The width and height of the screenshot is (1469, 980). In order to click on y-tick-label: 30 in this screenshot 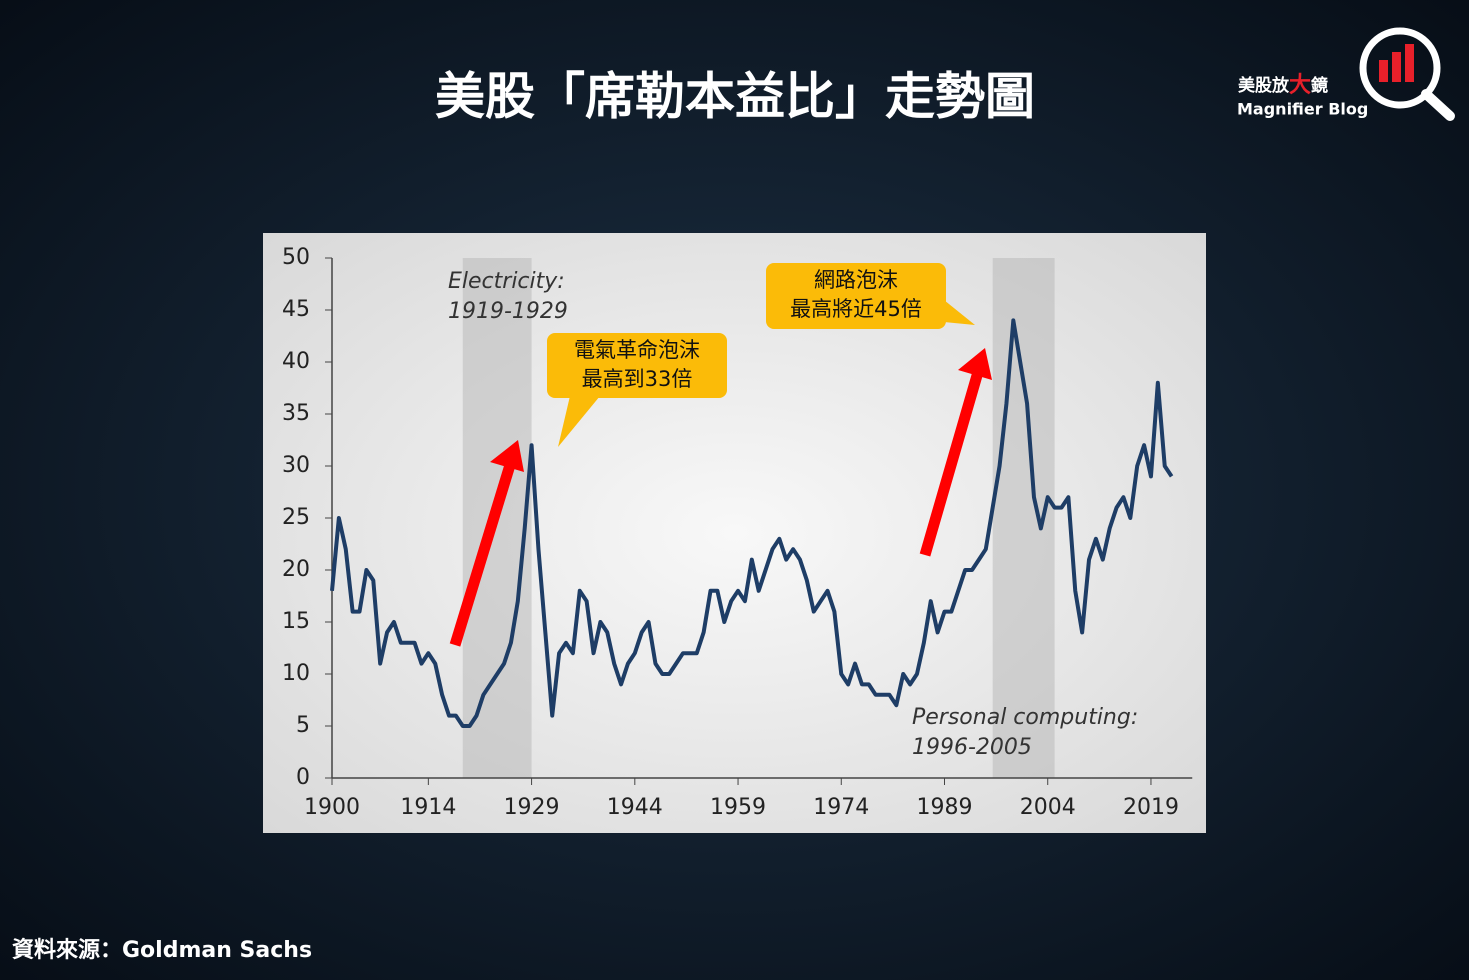, I will do `click(296, 465)`.